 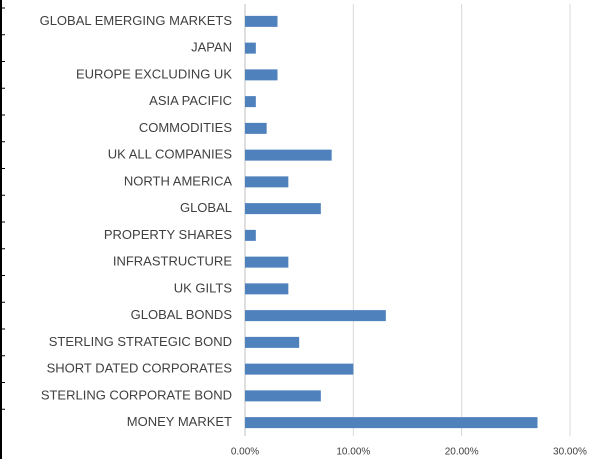 I want to click on y-tick-label: GLOBAL, so click(x=206, y=207).